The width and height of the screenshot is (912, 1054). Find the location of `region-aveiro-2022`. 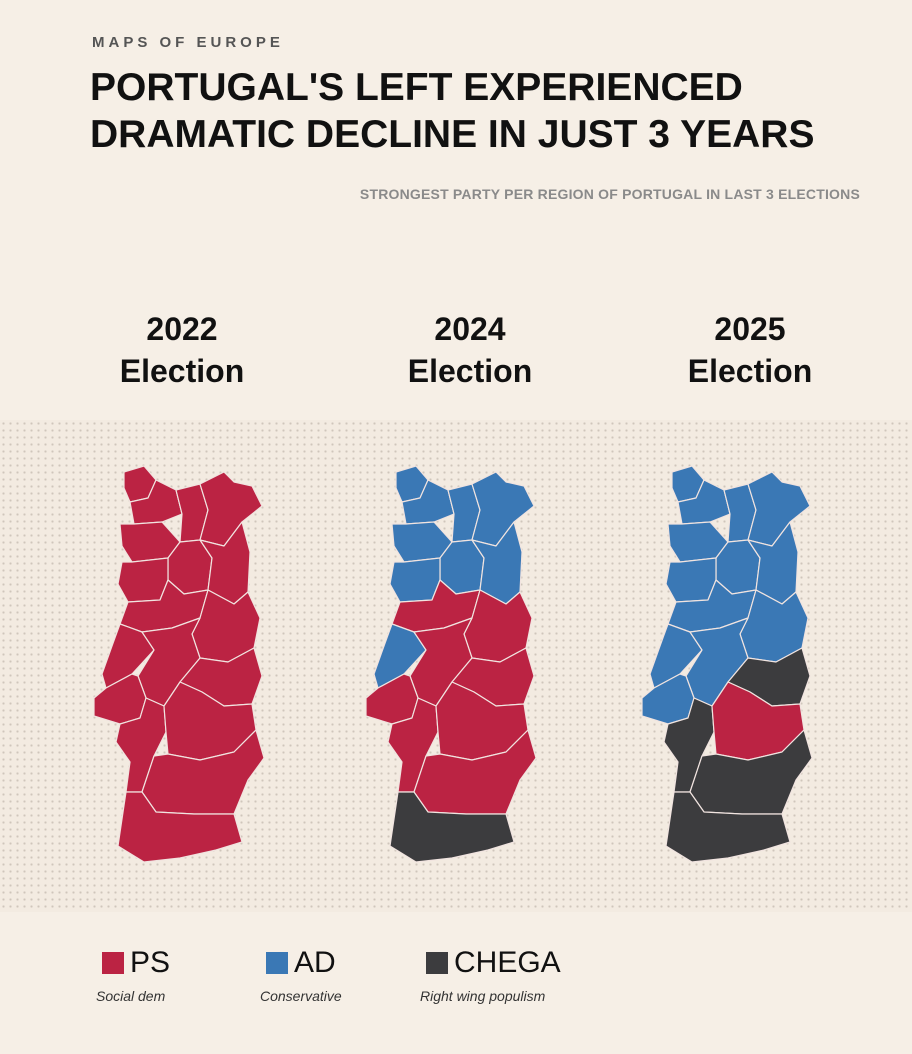

region-aveiro-2022 is located at coordinates (143, 580).